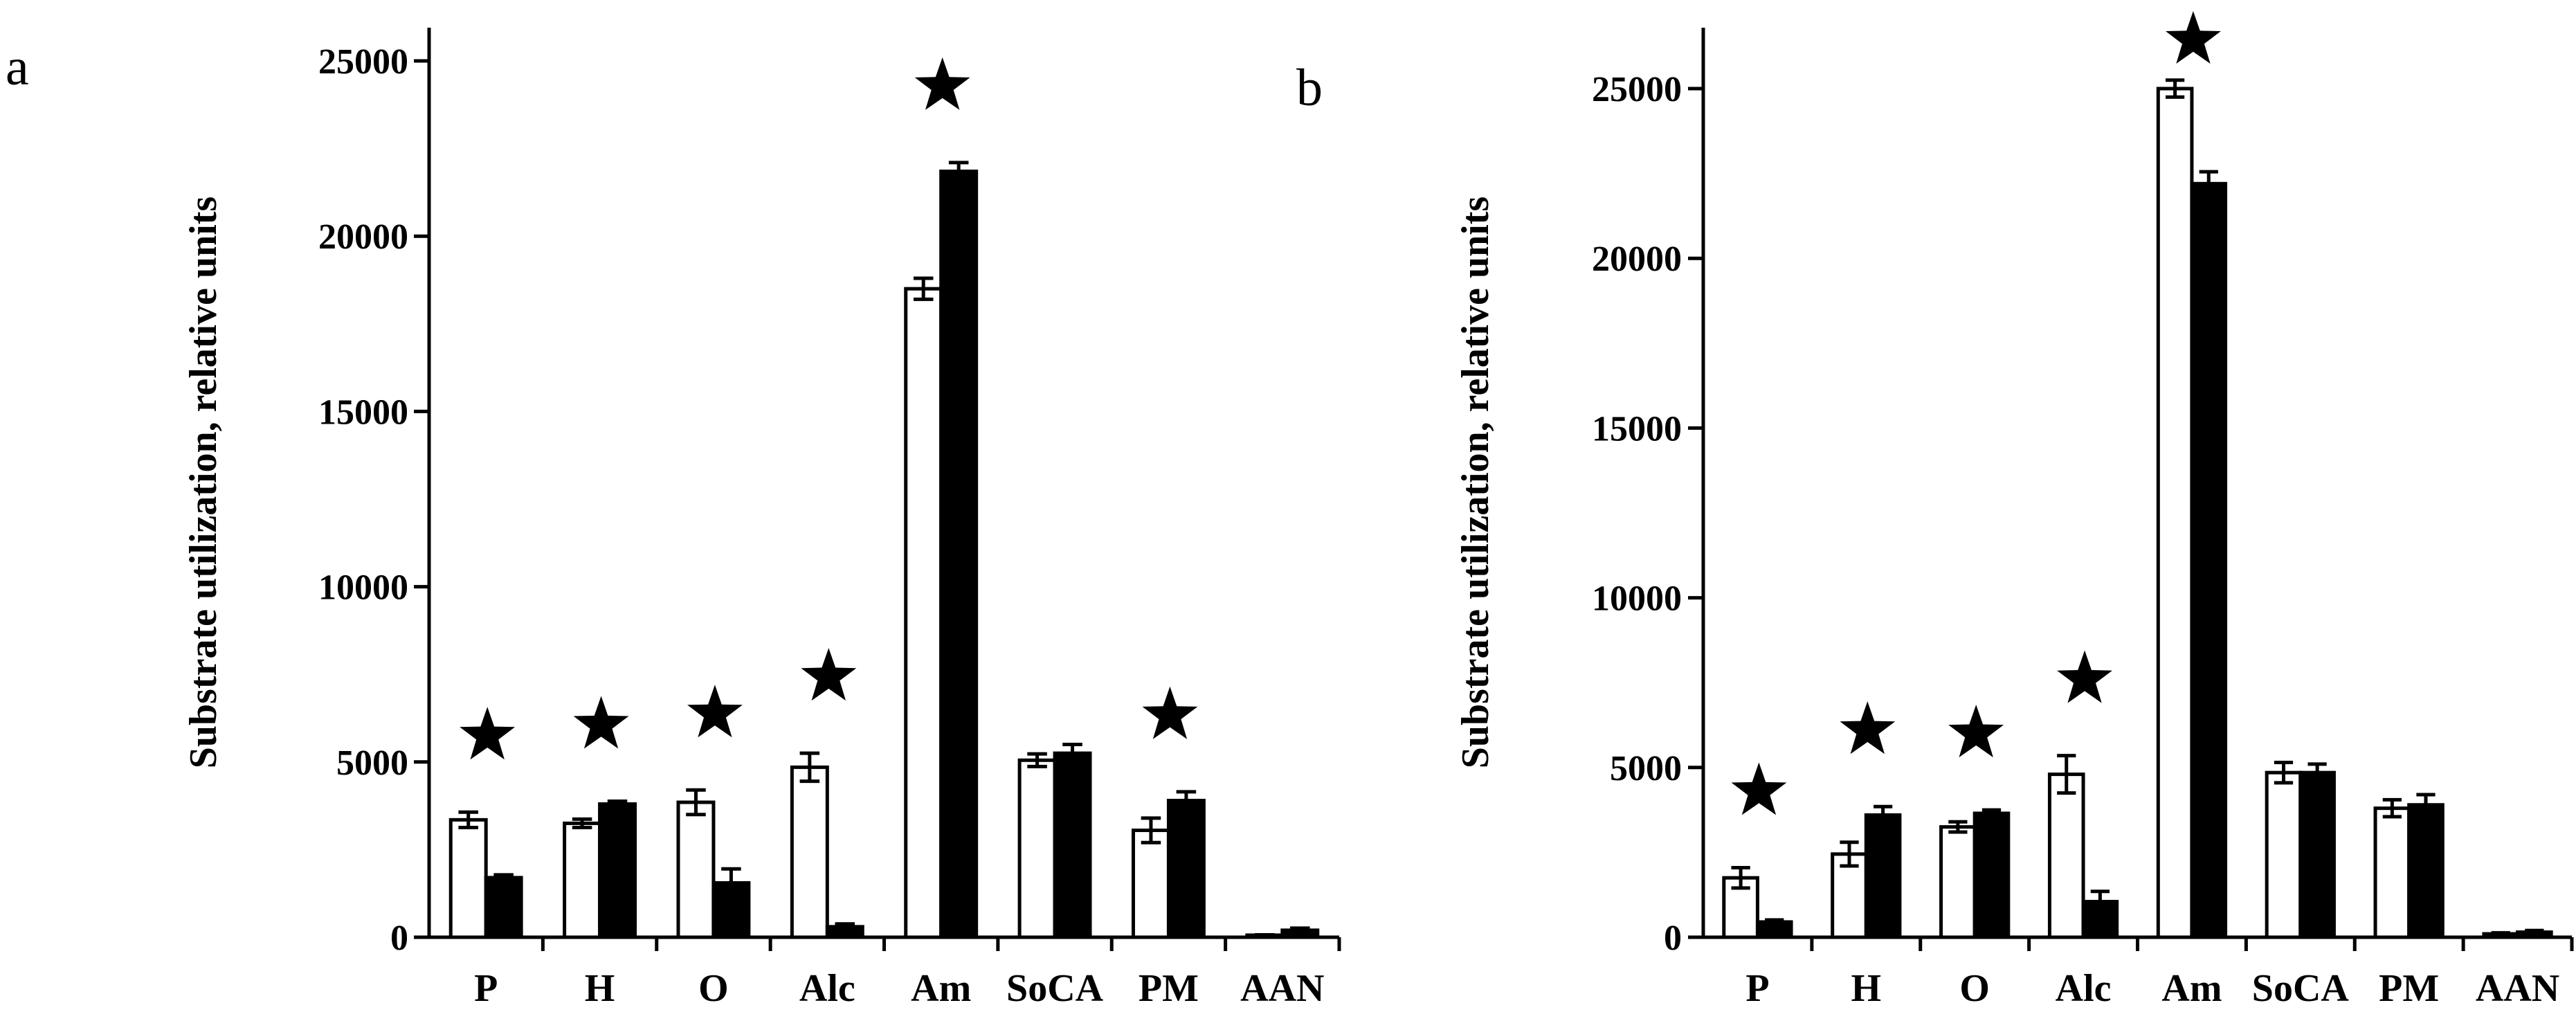  What do you see at coordinates (17, 67) in the screenshot?
I see `panel-letter: a` at bounding box center [17, 67].